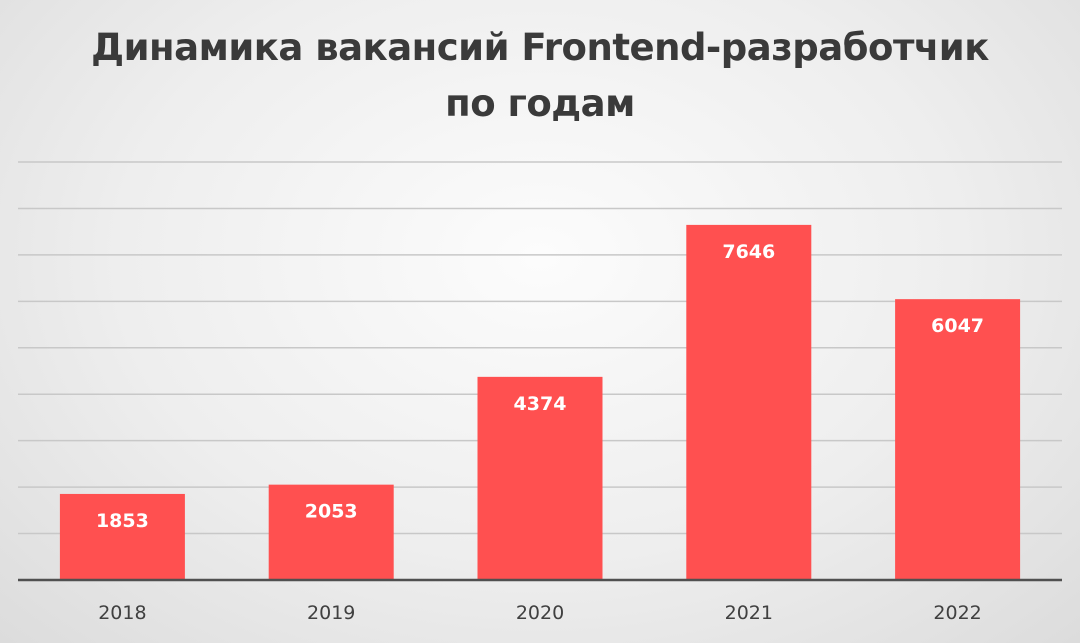 This screenshot has height=643, width=1080. What do you see at coordinates (331, 532) in the screenshot?
I see `bar-2019` at bounding box center [331, 532].